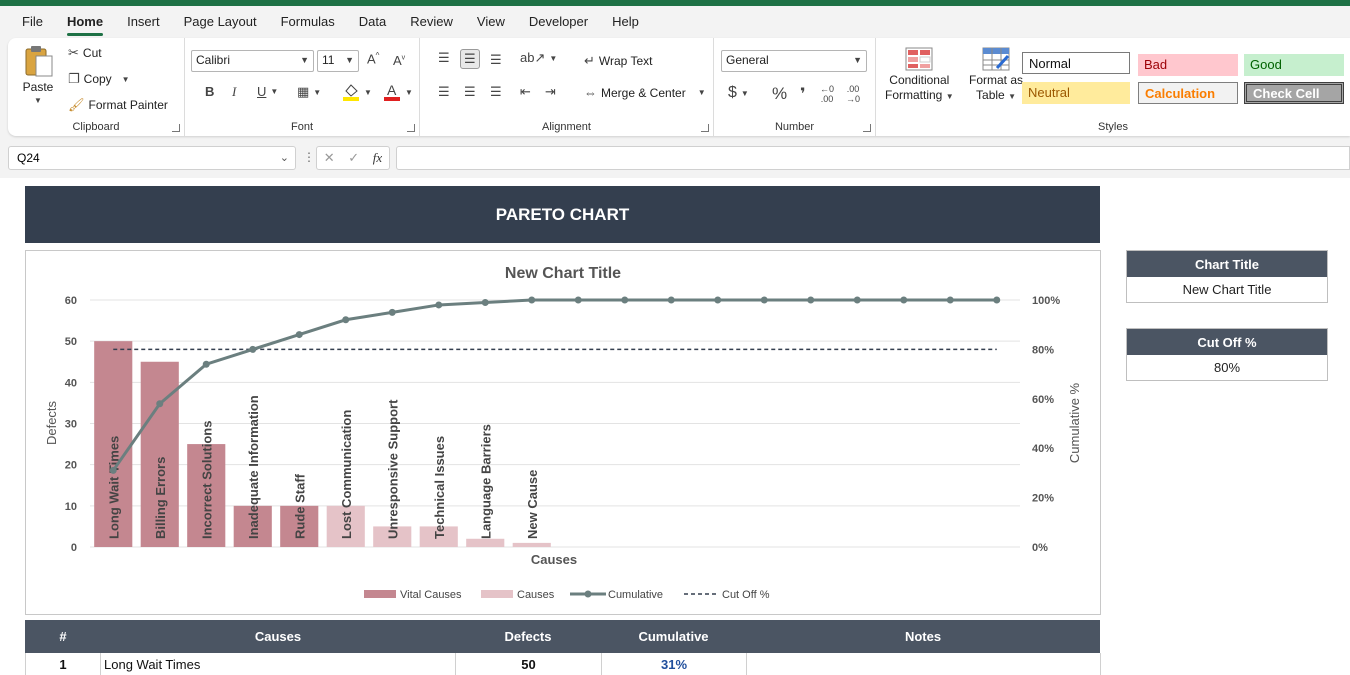 This screenshot has height=675, width=1350. Describe the element at coordinates (399, 60) in the screenshot. I see `decrease-font-button: Av` at that location.